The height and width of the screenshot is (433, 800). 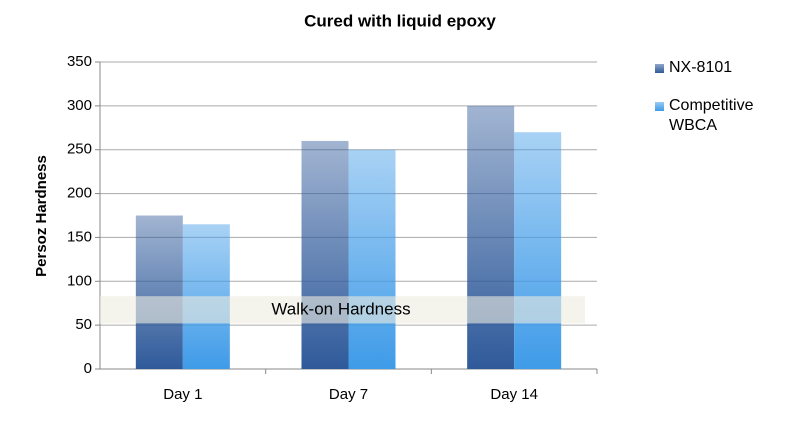 I want to click on legend-label: Competitive WBCA, so click(x=711, y=115).